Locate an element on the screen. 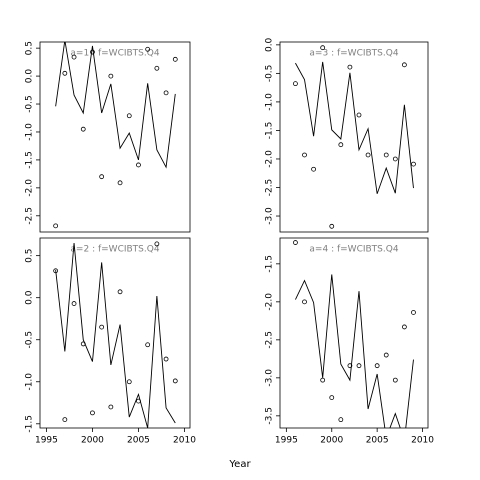  panel-title: a=2 : f=WCIBTS.Q4 is located at coordinates (114, 250).